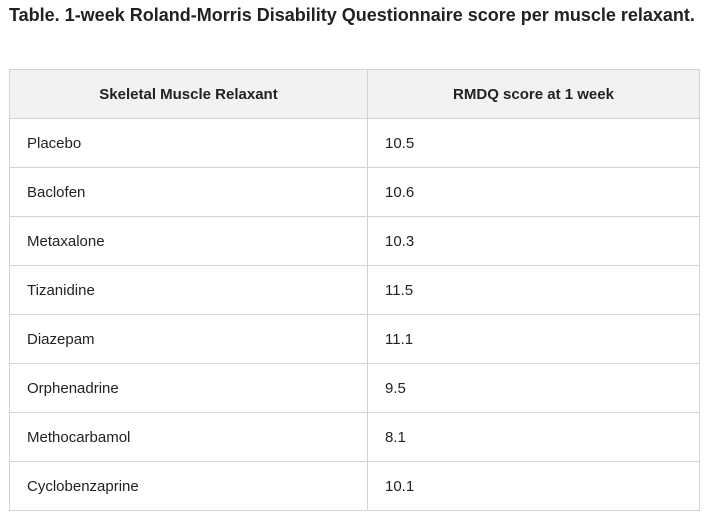  What do you see at coordinates (533, 339) in the screenshot?
I see `score-cell: 11.1` at bounding box center [533, 339].